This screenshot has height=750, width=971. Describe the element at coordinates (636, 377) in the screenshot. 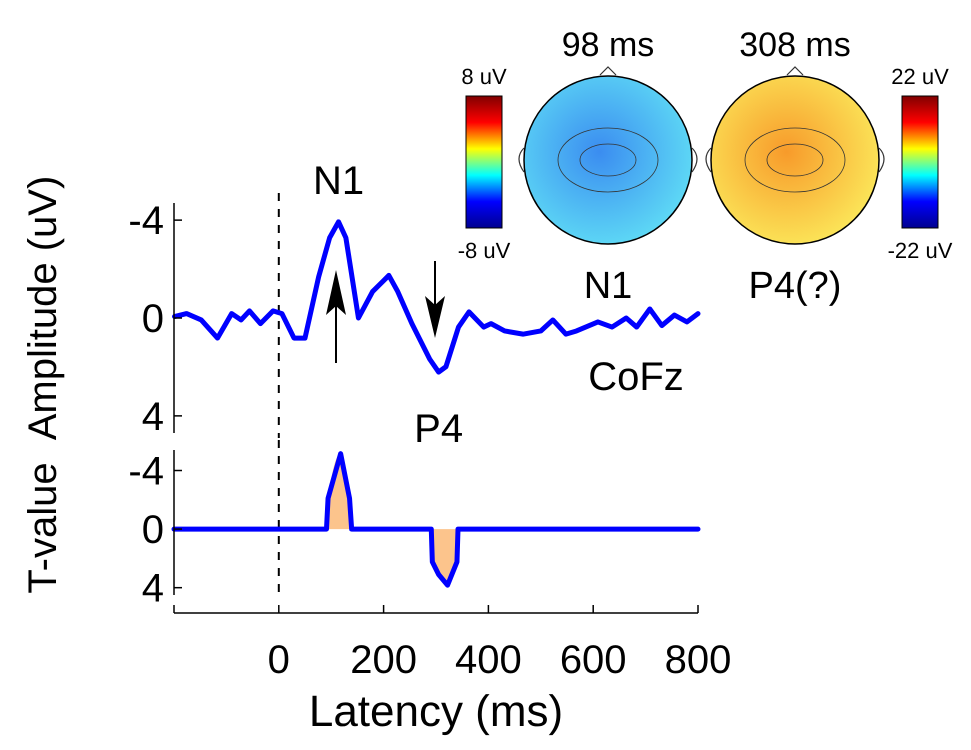

I see `annotation: CoFz` at that location.